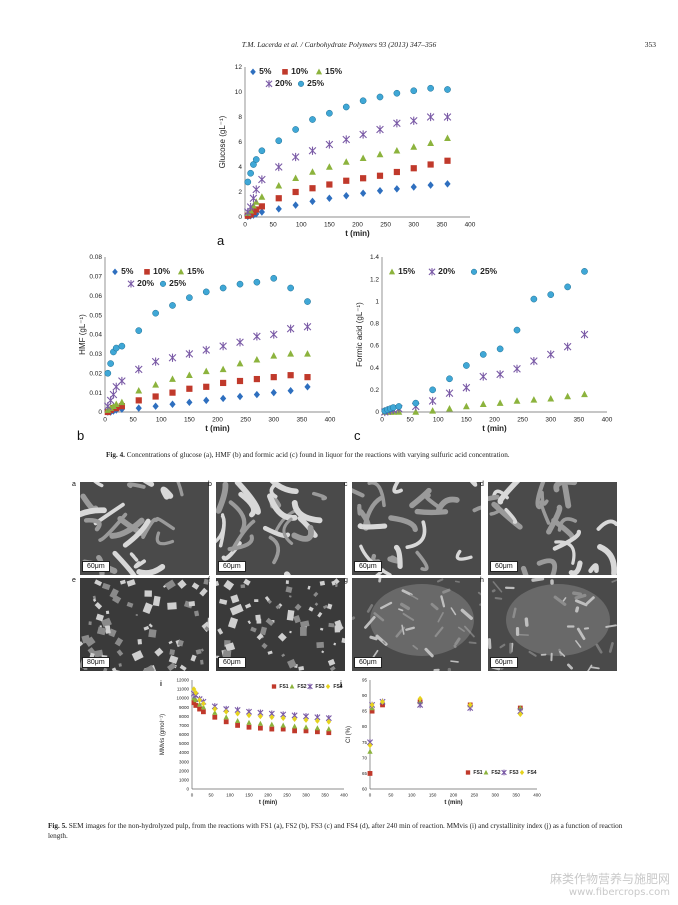  Describe the element at coordinates (513, 773) in the screenshot. I see `legend-label: FS3` at that location.